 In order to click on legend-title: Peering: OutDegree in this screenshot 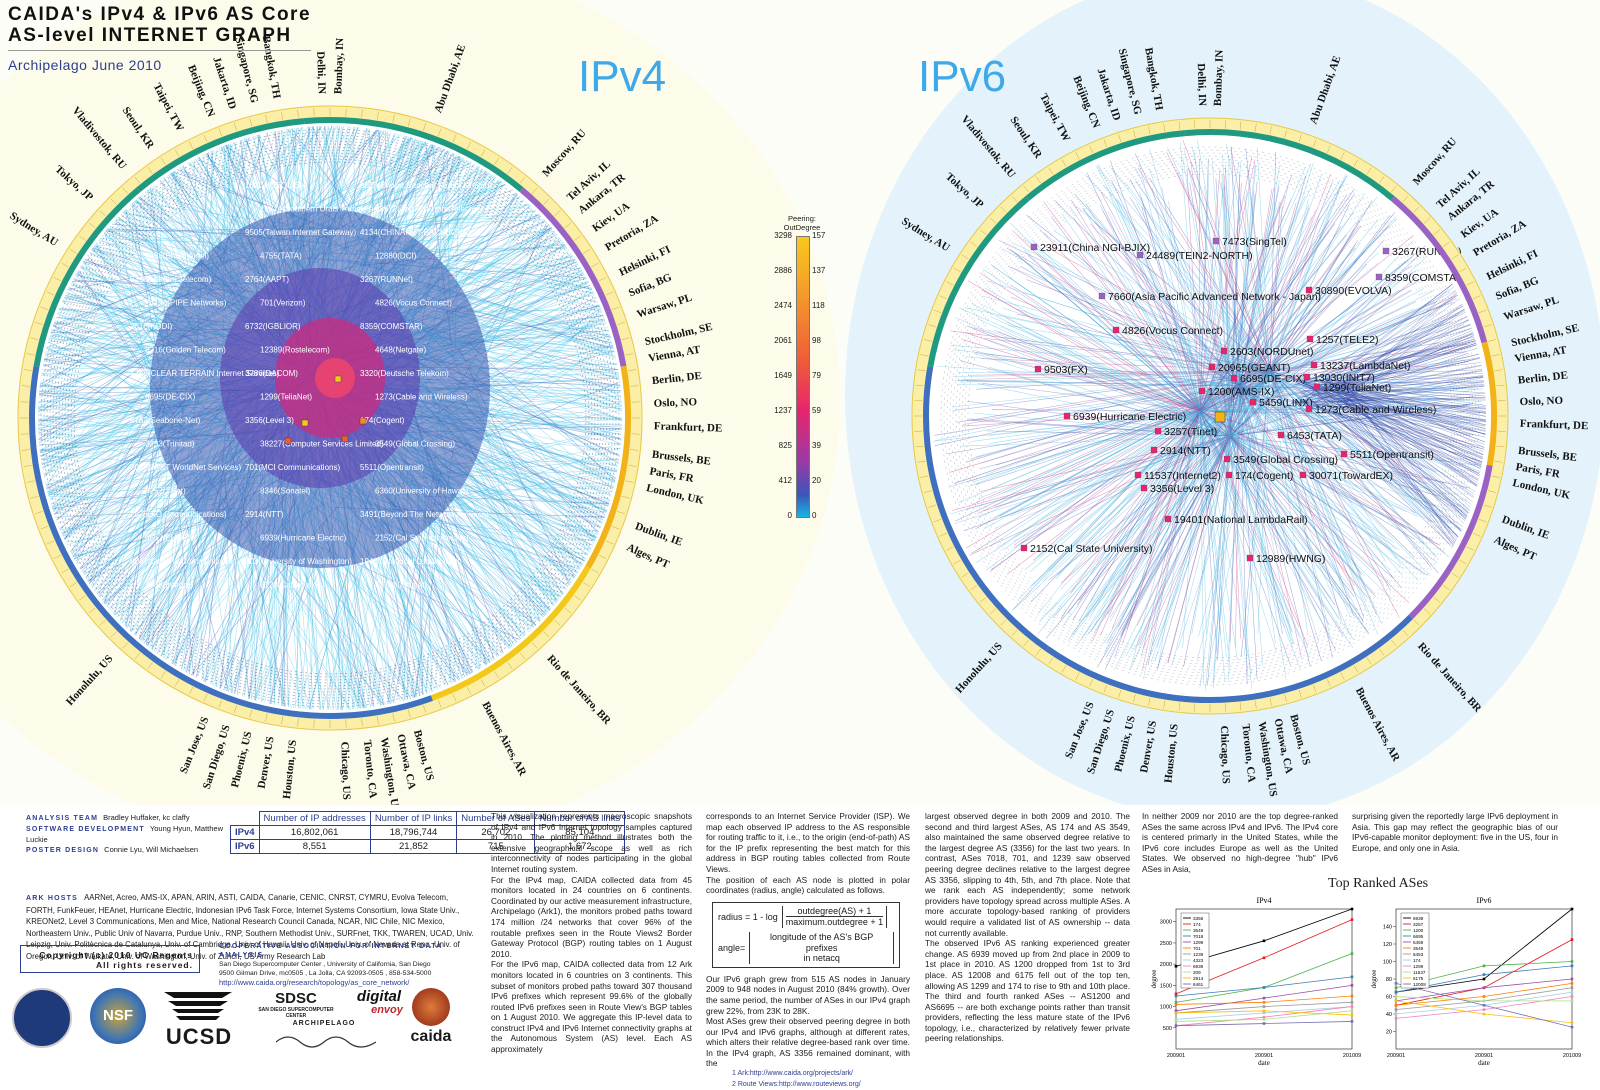, I will do `click(802, 223)`.